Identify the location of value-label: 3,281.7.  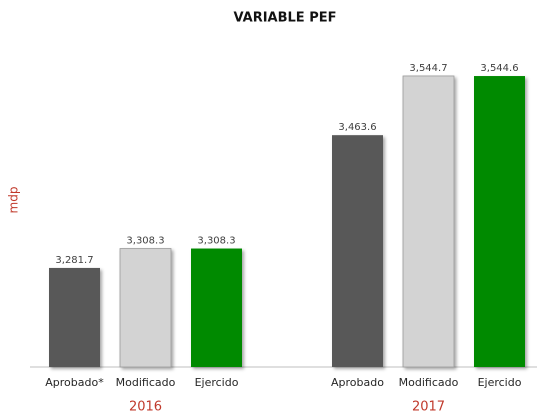
(74, 260).